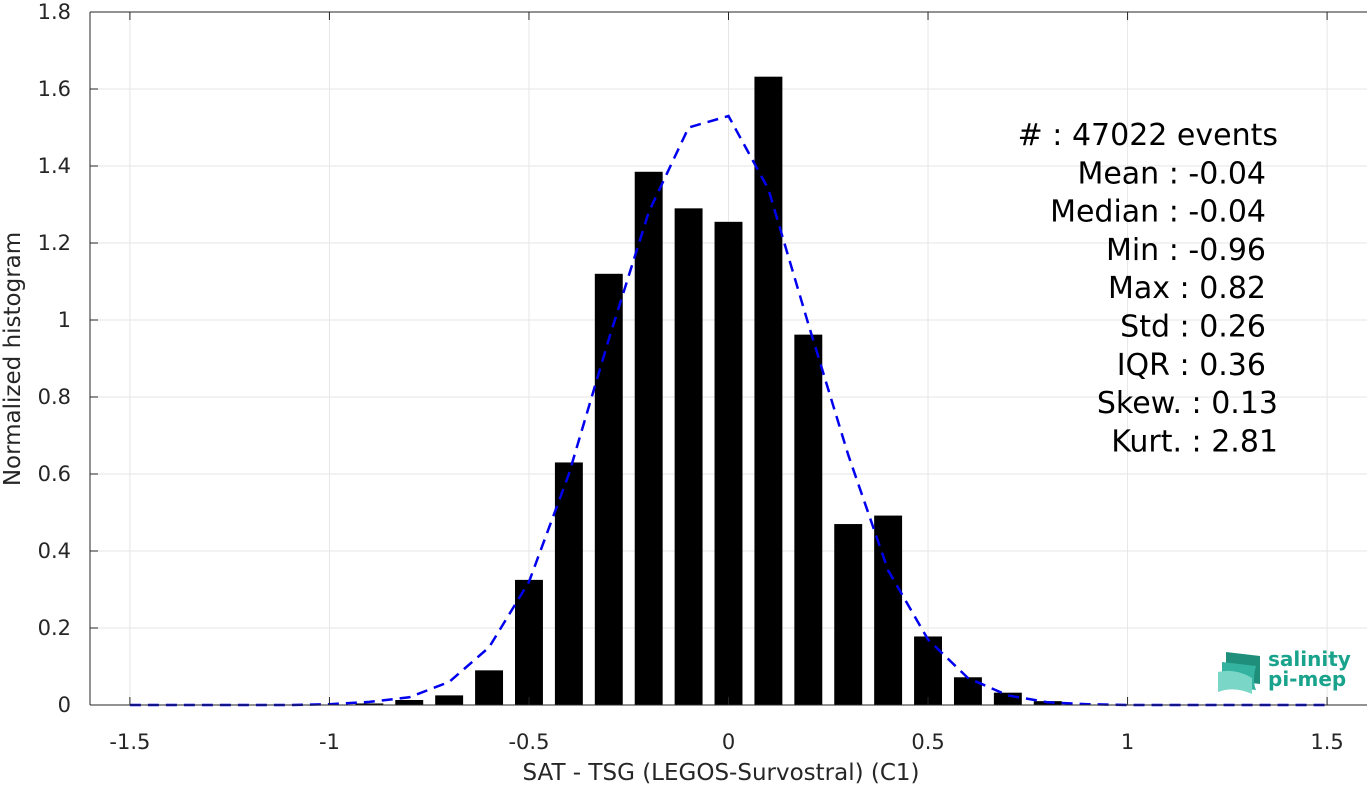  I want to click on y-tick-label: 0, so click(64, 705).